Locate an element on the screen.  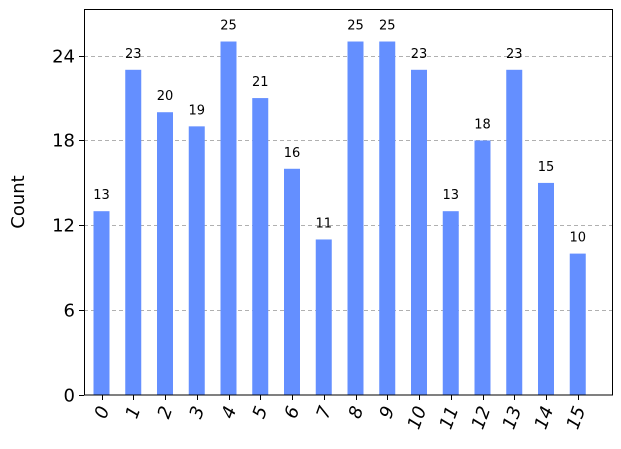
bar-value-label: 20 is located at coordinates (165, 96).